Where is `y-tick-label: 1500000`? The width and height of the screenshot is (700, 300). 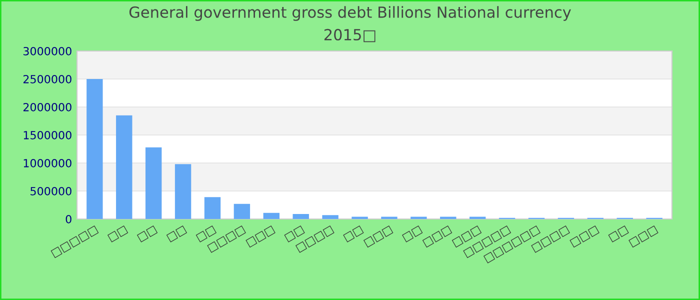
y-tick-label: 1500000 is located at coordinates (48, 135).